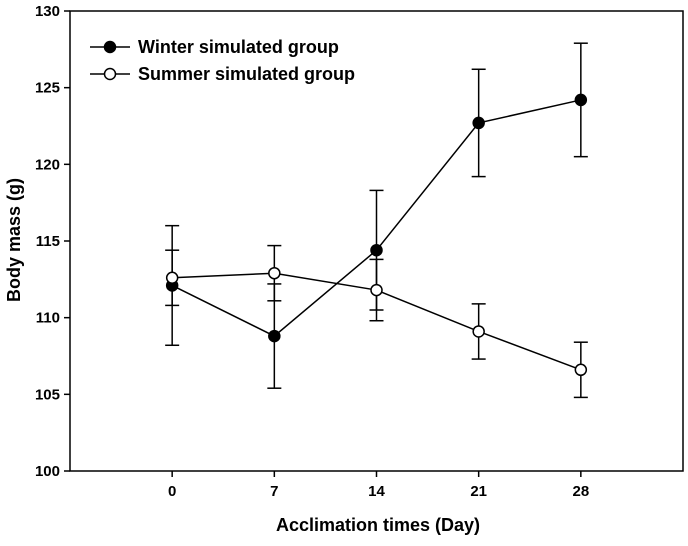  What do you see at coordinates (14, 240) in the screenshot?
I see `y-axis-label: Body mass (g)` at bounding box center [14, 240].